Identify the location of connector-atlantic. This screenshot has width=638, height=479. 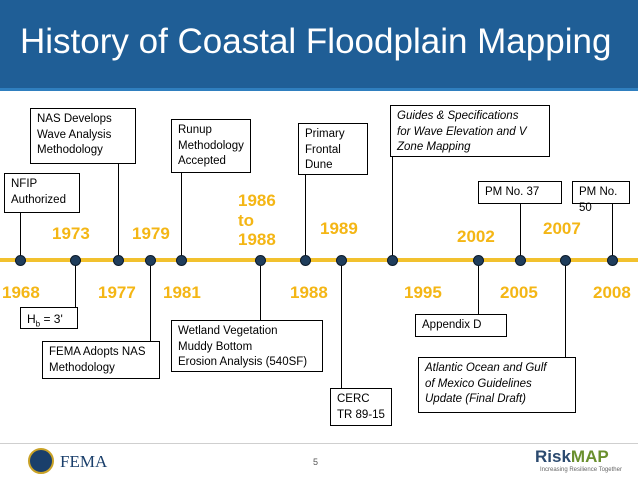
(565, 308).